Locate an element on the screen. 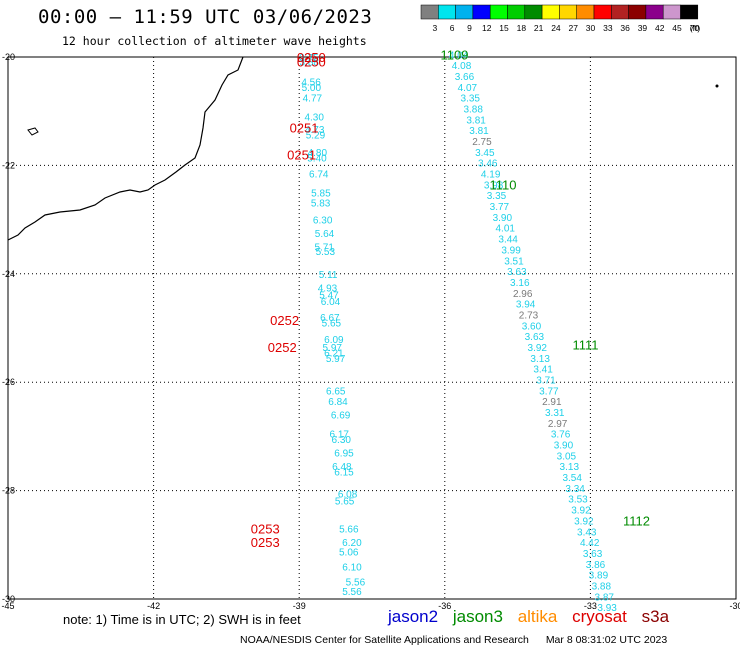 Image resolution: width=740 pixels, height=650 pixels. colorbar-label: 45 is located at coordinates (677, 28).